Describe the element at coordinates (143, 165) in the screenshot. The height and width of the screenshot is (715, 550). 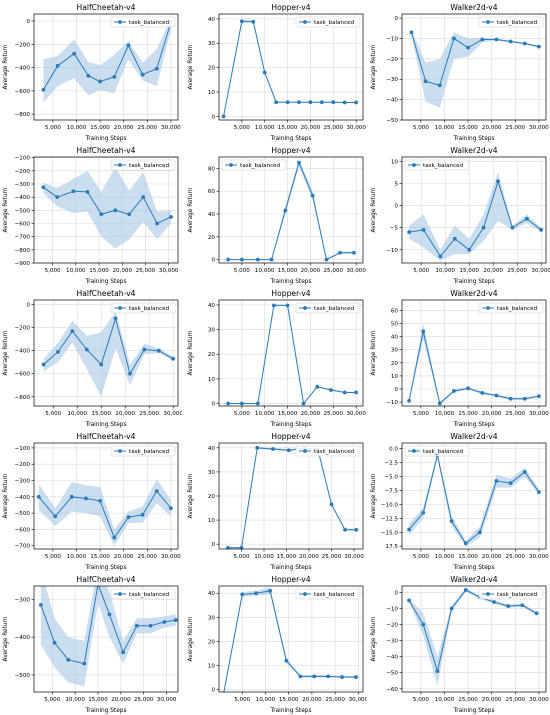
I see `legend: task_balanced` at that location.